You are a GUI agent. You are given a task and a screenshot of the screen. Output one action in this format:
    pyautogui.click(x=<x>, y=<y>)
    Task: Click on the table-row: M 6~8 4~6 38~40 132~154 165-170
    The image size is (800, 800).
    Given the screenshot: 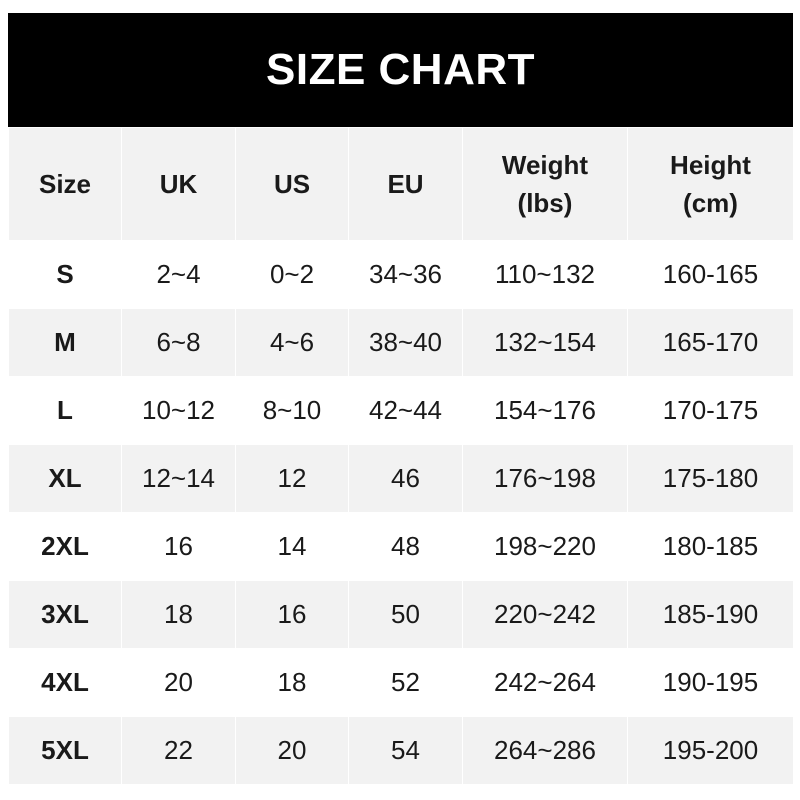 What is the action you would take?
    pyautogui.click(x=401, y=342)
    